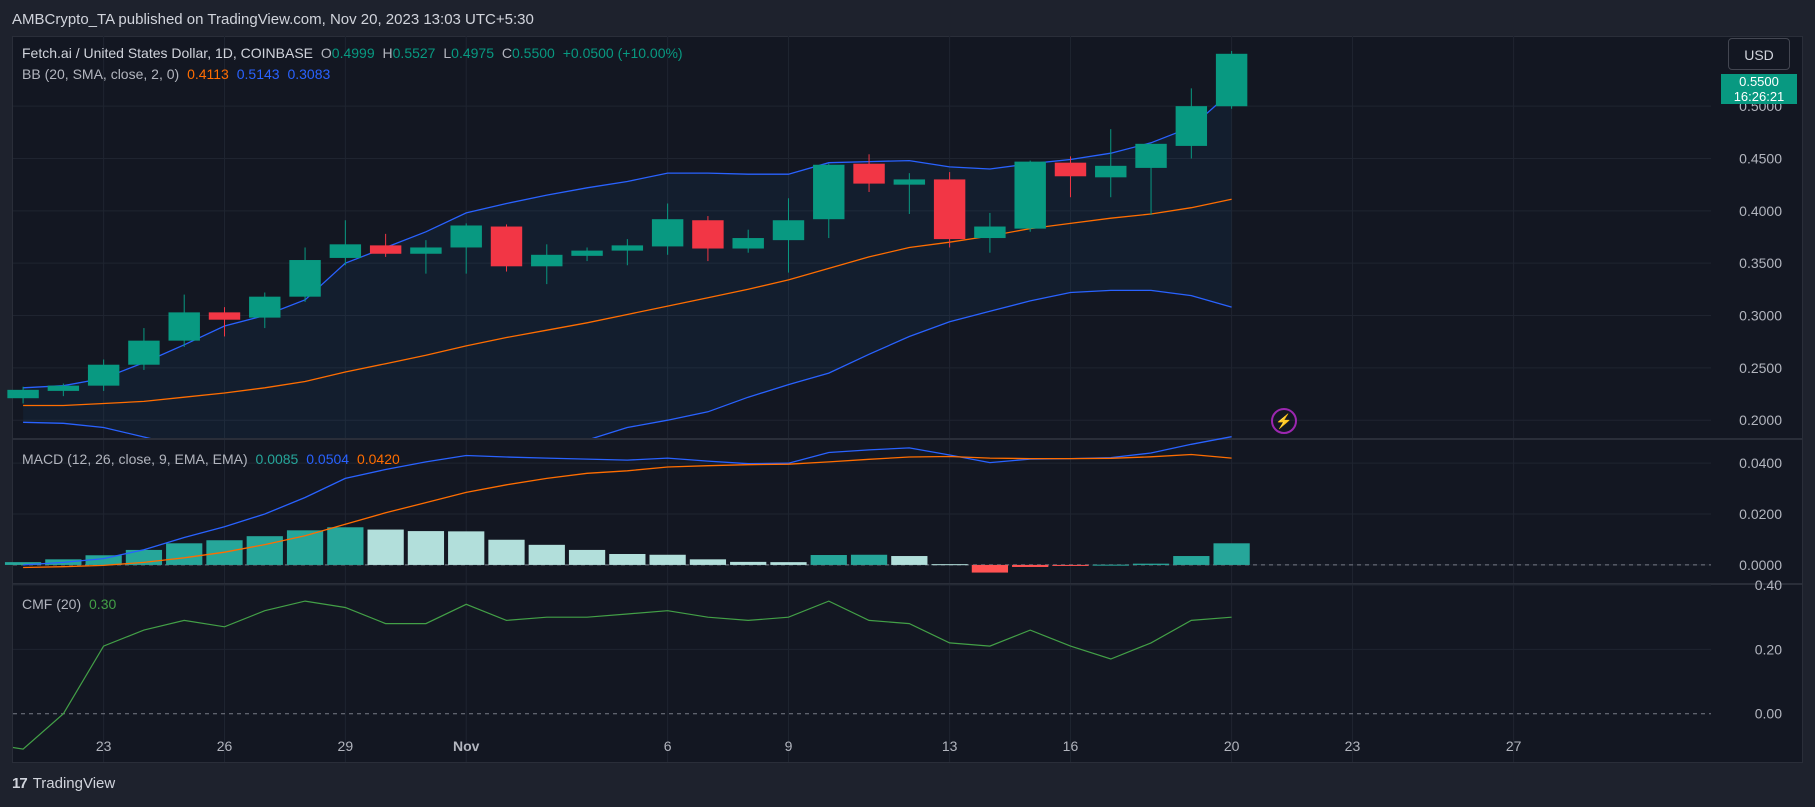  What do you see at coordinates (1759, 96) in the screenshot?
I see `bar-countdown: 16:26:21` at bounding box center [1759, 96].